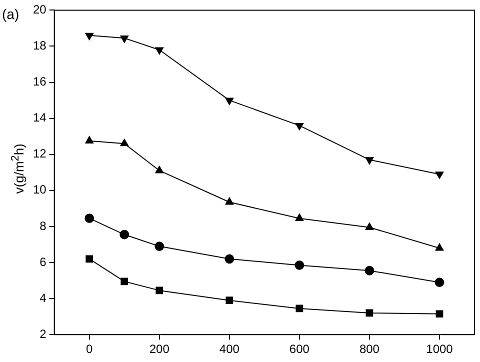 This screenshot has width=480, height=362. What do you see at coordinates (369, 349) in the screenshot?
I see `x-tick-label: 800` at bounding box center [369, 349].